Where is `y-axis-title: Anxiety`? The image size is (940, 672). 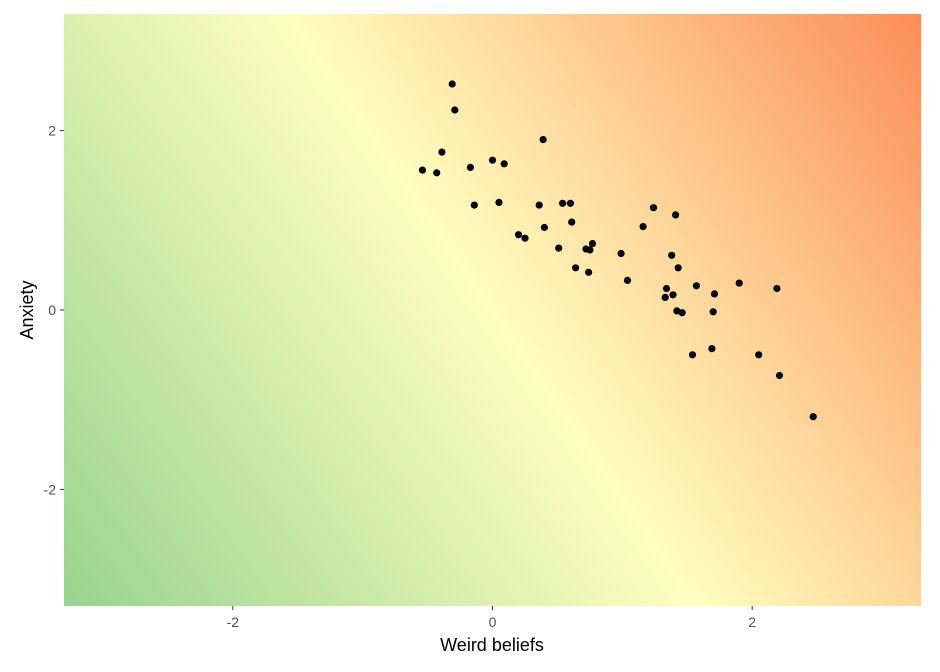 y-axis-title: Anxiety is located at coordinates (27, 309).